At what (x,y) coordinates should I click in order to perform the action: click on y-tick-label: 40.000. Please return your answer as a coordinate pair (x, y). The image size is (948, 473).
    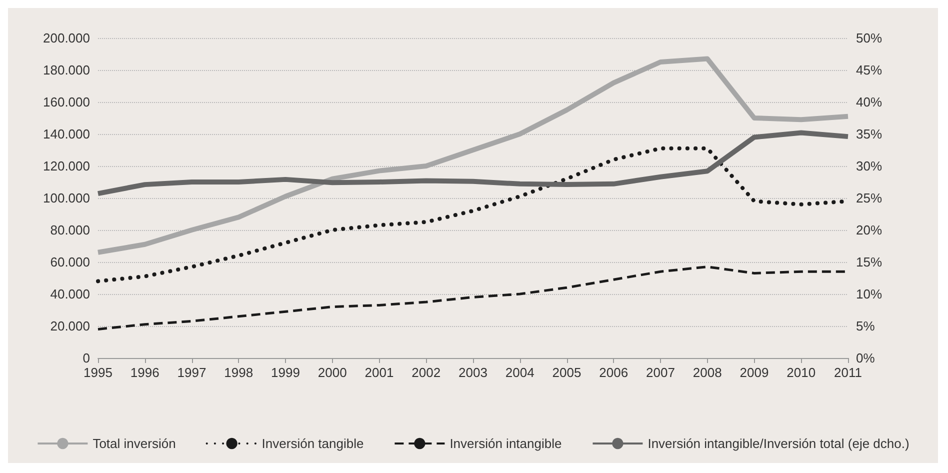
    Looking at the image, I should click on (70, 294).